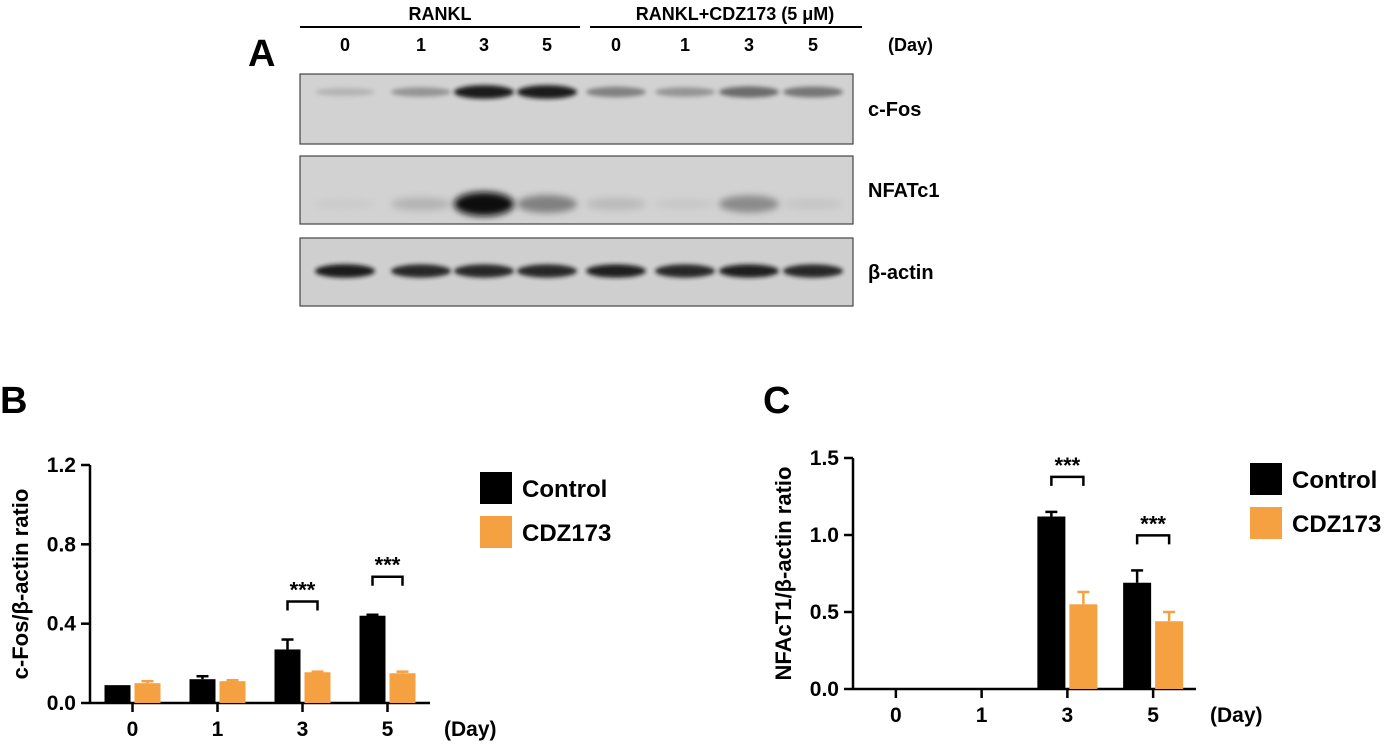 This screenshot has height=746, width=1398. What do you see at coordinates (904, 191) in the screenshot?
I see `blot-label: NFATc1` at bounding box center [904, 191].